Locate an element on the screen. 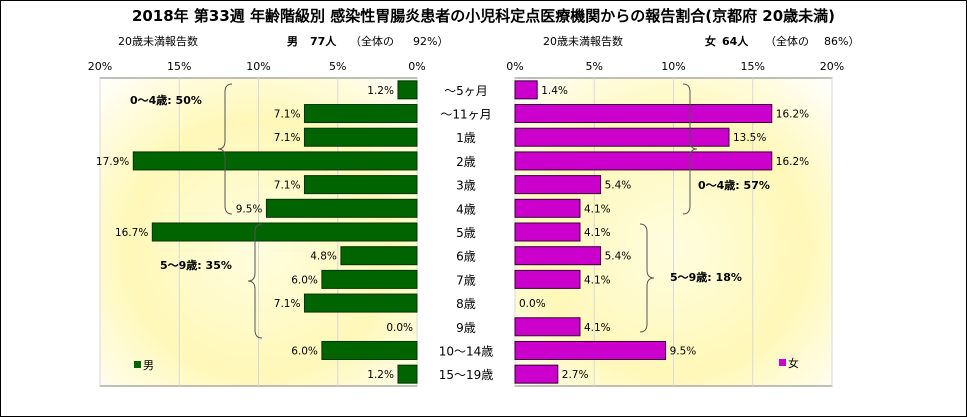  age-category-label: ～5ヶ月 is located at coordinates (466, 91).